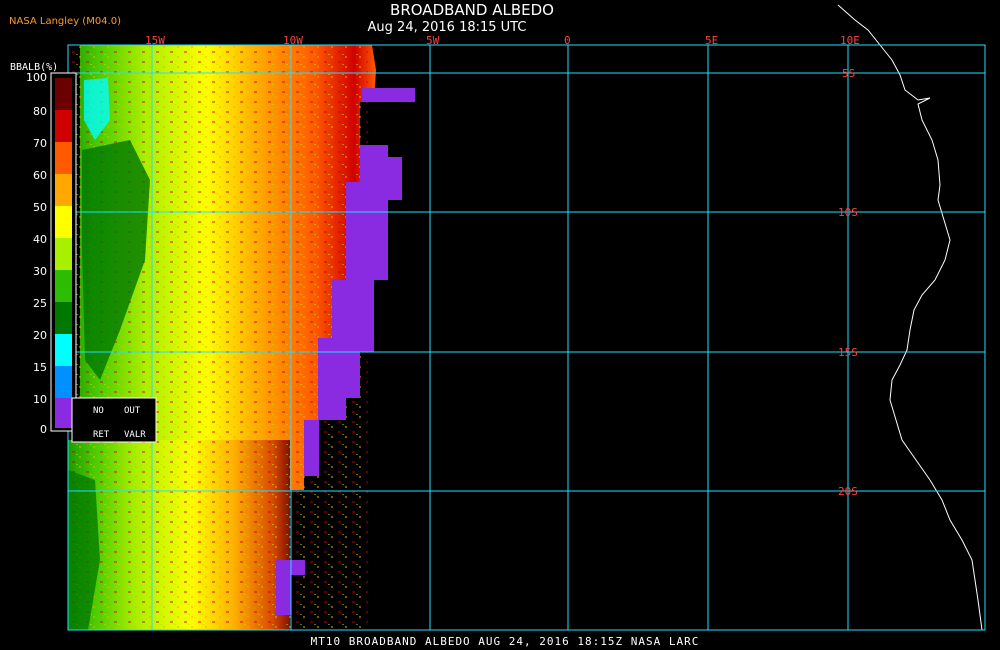  What do you see at coordinates (97, 109) in the screenshot?
I see `cyan-region` at bounding box center [97, 109].